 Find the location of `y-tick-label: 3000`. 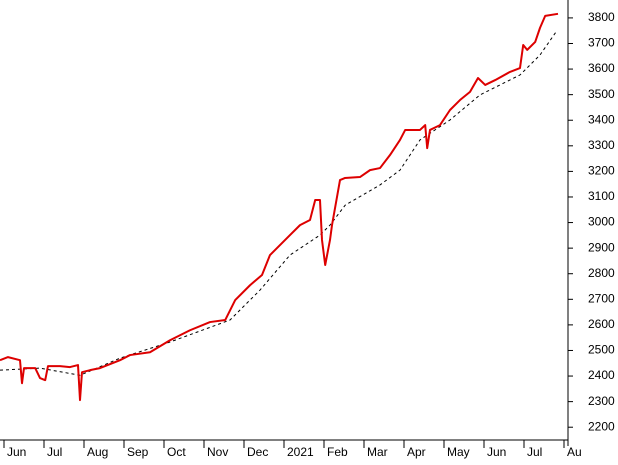

y-tick-label: 3000 is located at coordinates (601, 222).